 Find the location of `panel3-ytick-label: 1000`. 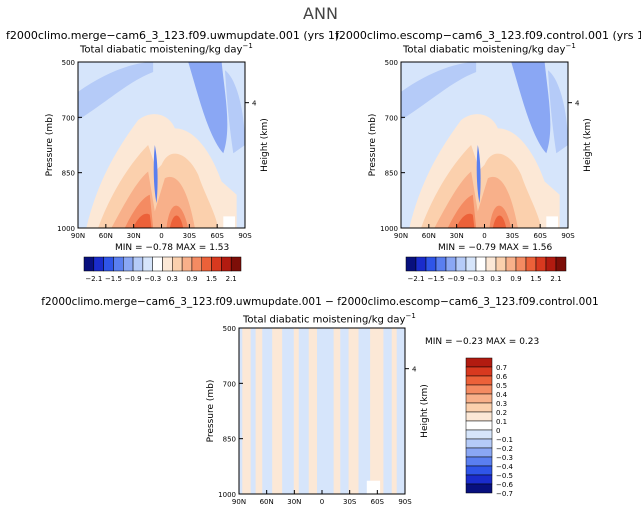

panel3-ytick-label: 1000 is located at coordinates (227, 495).